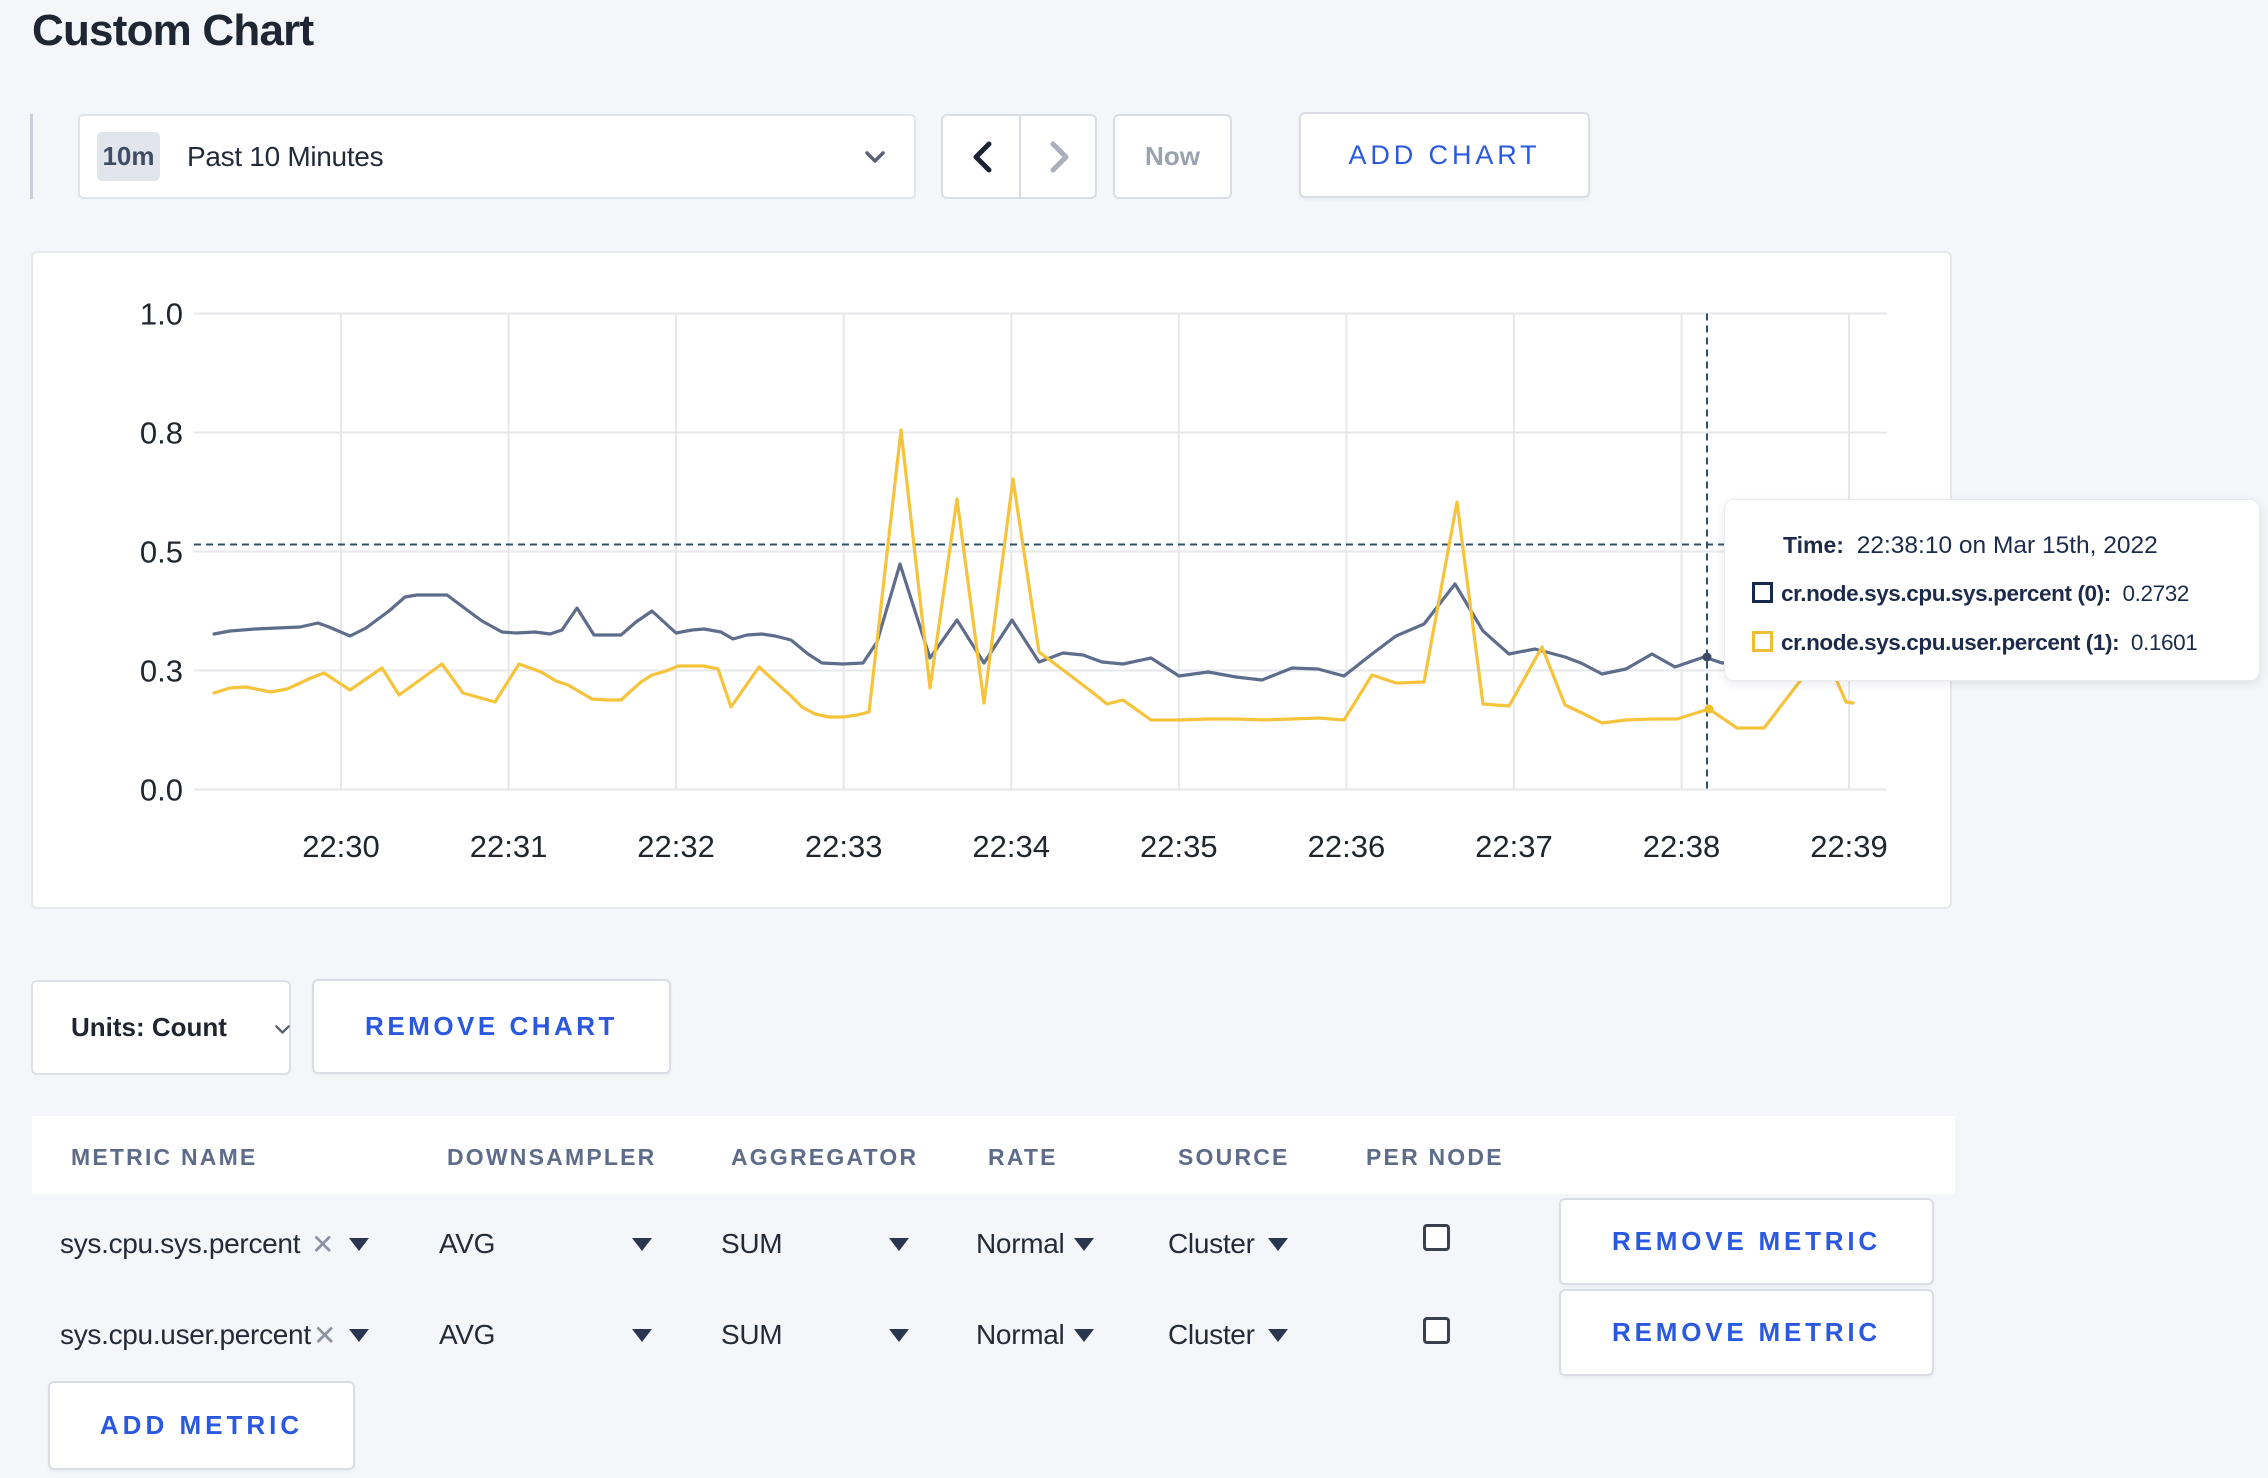  I want to click on svg-text: 0.3, so click(161, 671).